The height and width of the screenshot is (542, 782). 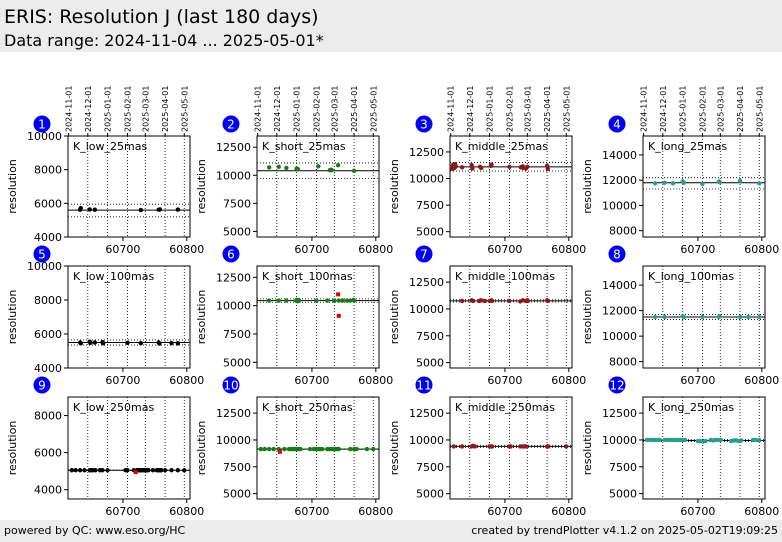 What do you see at coordinates (619, 155) in the screenshot?
I see `y-tick-label: 14000` at bounding box center [619, 155].